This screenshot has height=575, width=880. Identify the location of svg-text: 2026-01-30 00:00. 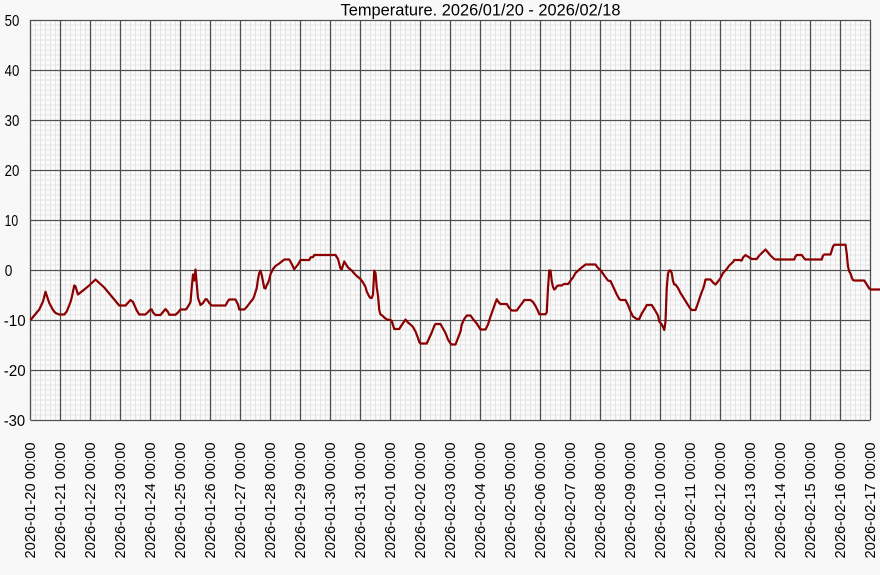
(330, 501).